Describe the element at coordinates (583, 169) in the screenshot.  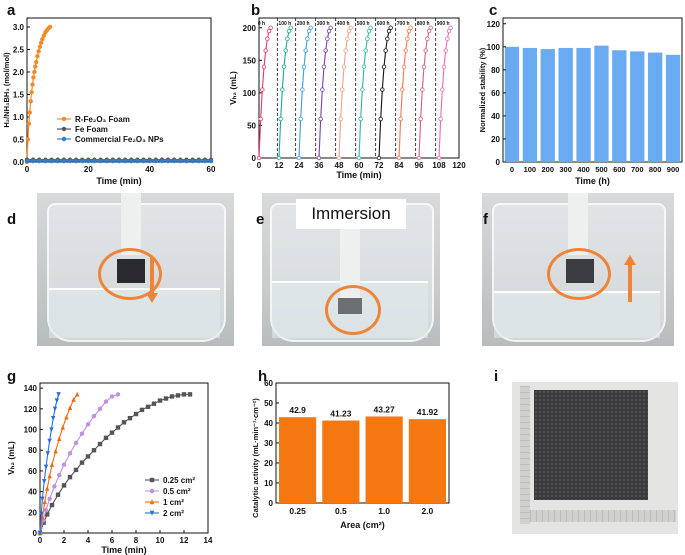
I see `c-x-tick-label: 400` at that location.